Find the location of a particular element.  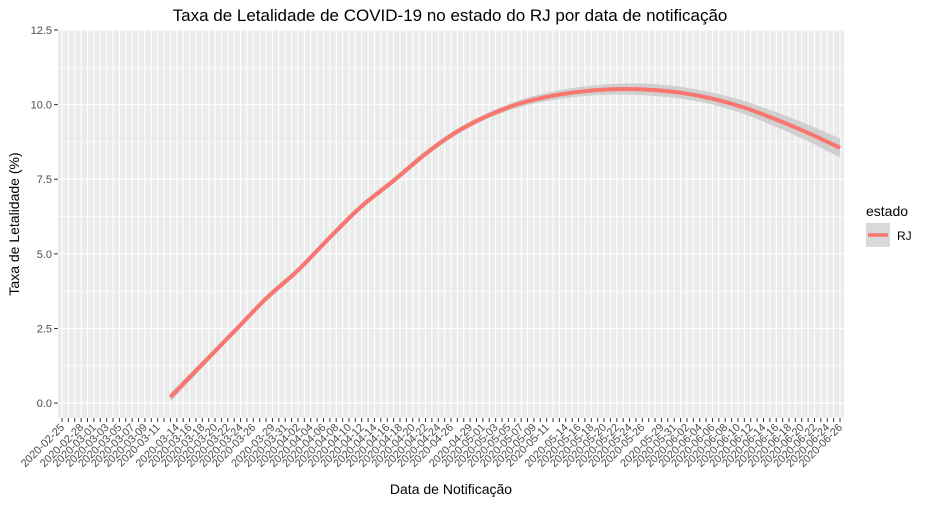

y-tick-label: 10.0 is located at coordinates (41, 106).